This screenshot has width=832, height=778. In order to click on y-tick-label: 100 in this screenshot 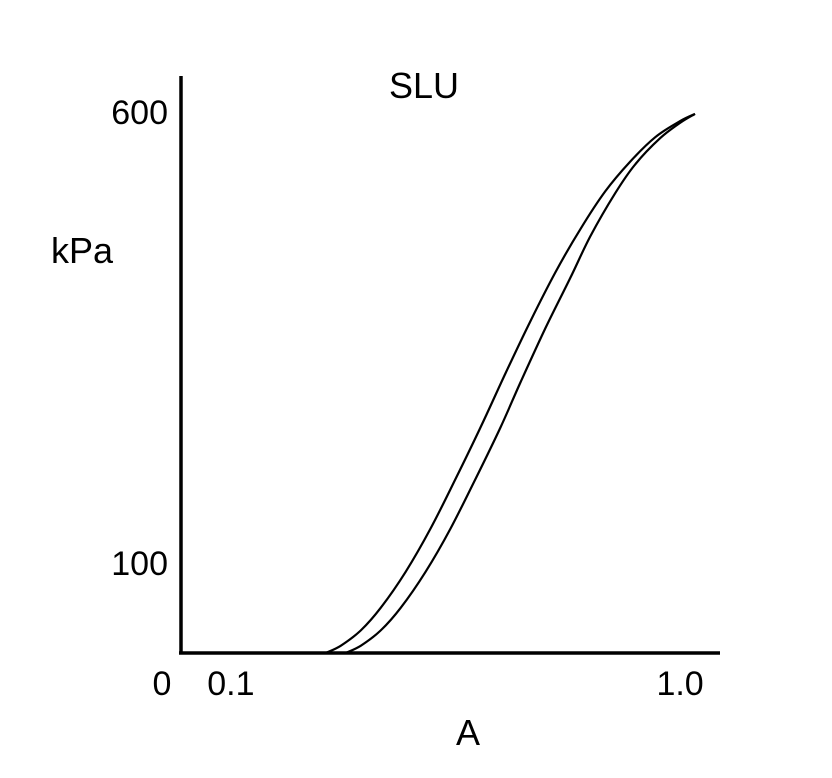, I will do `click(139, 564)`.